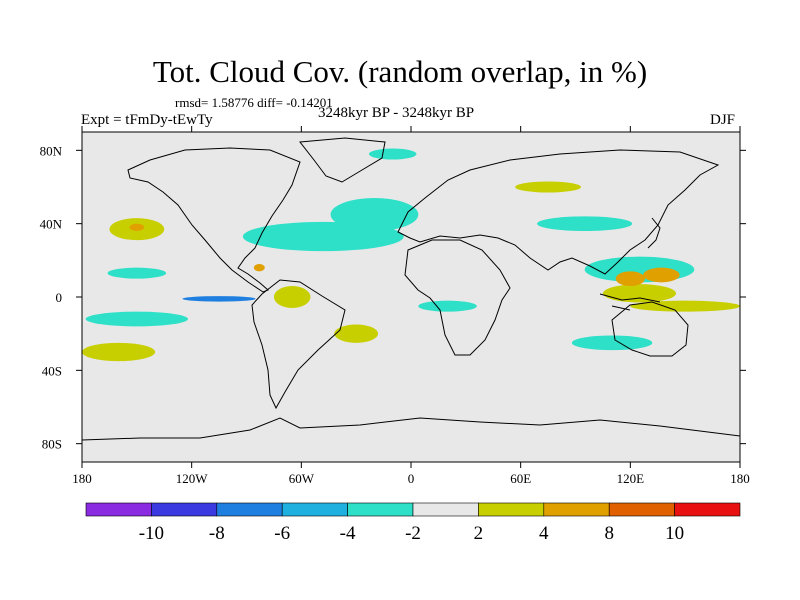  I want to click on x-tick-label: 0, so click(411, 478).